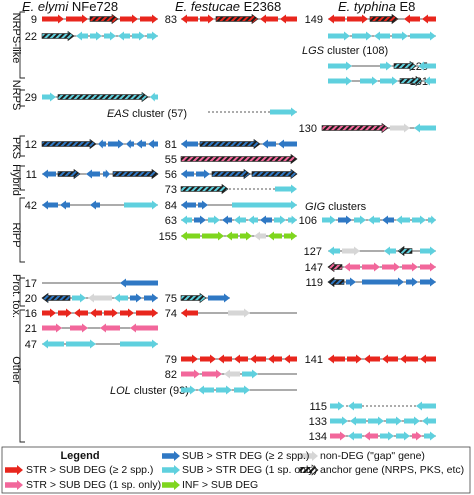 The image size is (474, 495). I want to click on cluster-number: 16, so click(31, 314).